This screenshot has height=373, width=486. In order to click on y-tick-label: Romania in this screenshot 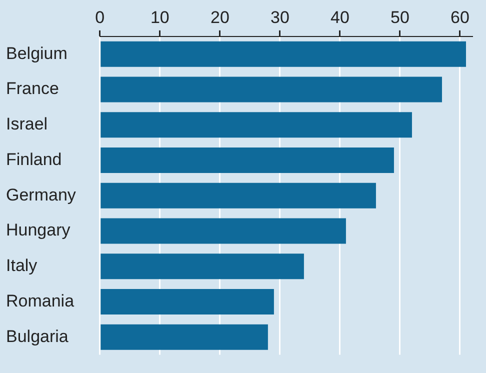, I will do `click(40, 300)`.